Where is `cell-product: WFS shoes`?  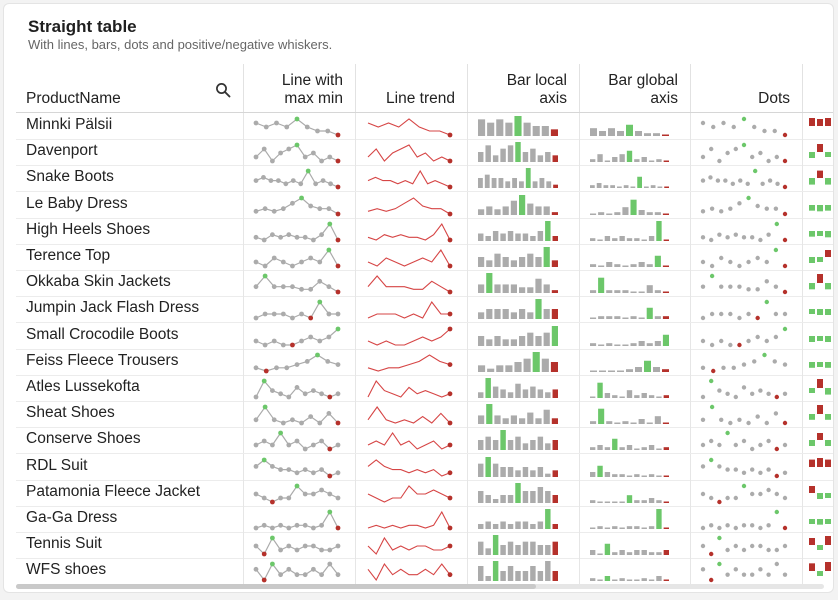 cell-product: WFS shoes is located at coordinates (130, 571).